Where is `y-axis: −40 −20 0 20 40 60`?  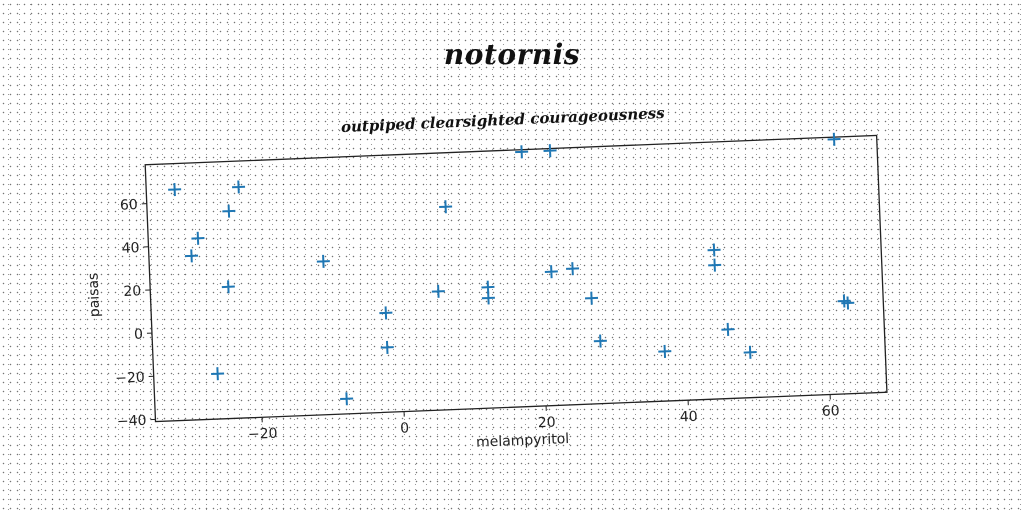 y-axis: −40 −20 0 20 40 60 is located at coordinates (135, 313).